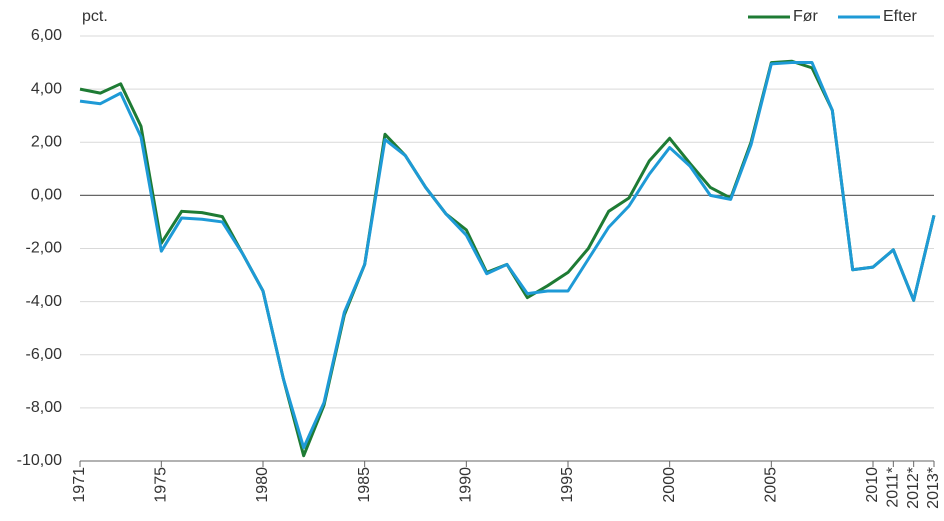 The width and height of the screenshot is (944, 521). I want to click on x-tick-label: 2000, so click(669, 485).